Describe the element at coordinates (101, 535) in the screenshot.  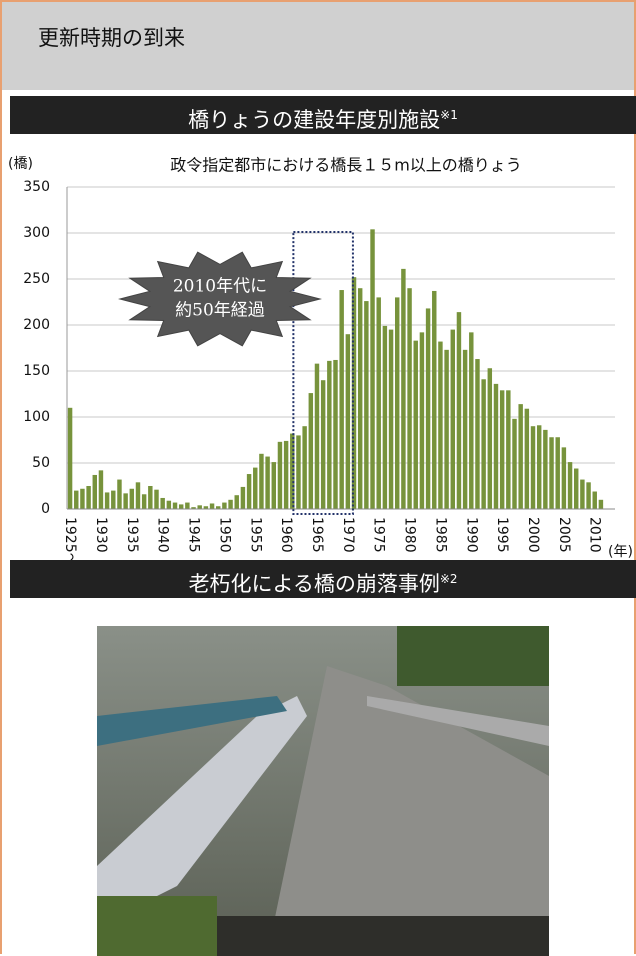
I see `x-tick-label: 1930` at that location.